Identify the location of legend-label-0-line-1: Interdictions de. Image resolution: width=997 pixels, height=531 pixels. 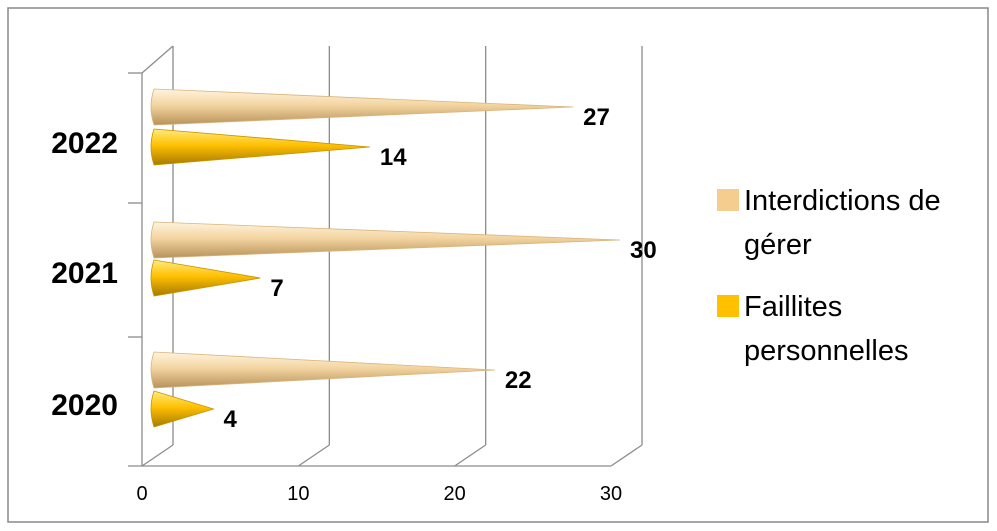
(842, 201).